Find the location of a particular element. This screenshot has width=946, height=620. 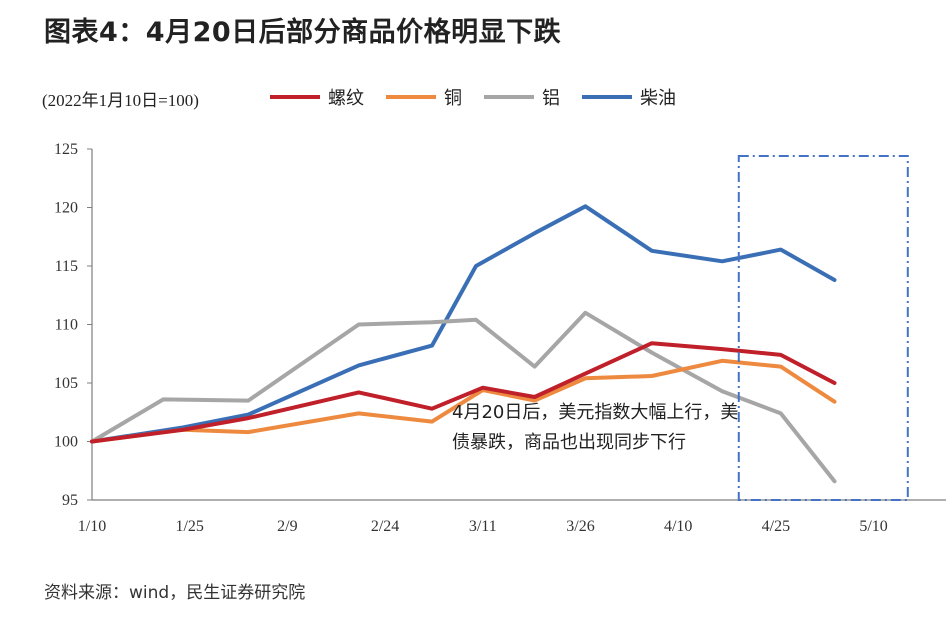

chart-title: 图表4：4月20日后部分商品价格明显下跌 is located at coordinates (303, 32).